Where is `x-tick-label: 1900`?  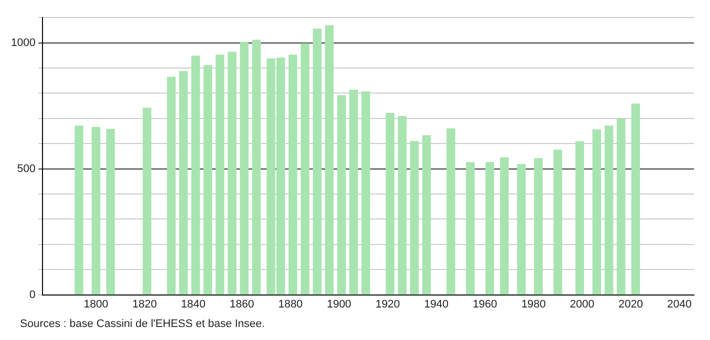 x-tick-label: 1900 is located at coordinates (339, 304).